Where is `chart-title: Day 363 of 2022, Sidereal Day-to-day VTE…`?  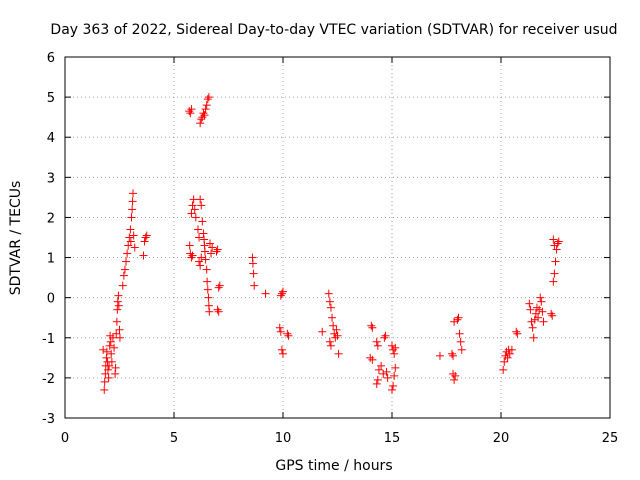
chart-title: Day 363 of 2022, Sidereal Day-to-day VTE… is located at coordinates (333, 30).